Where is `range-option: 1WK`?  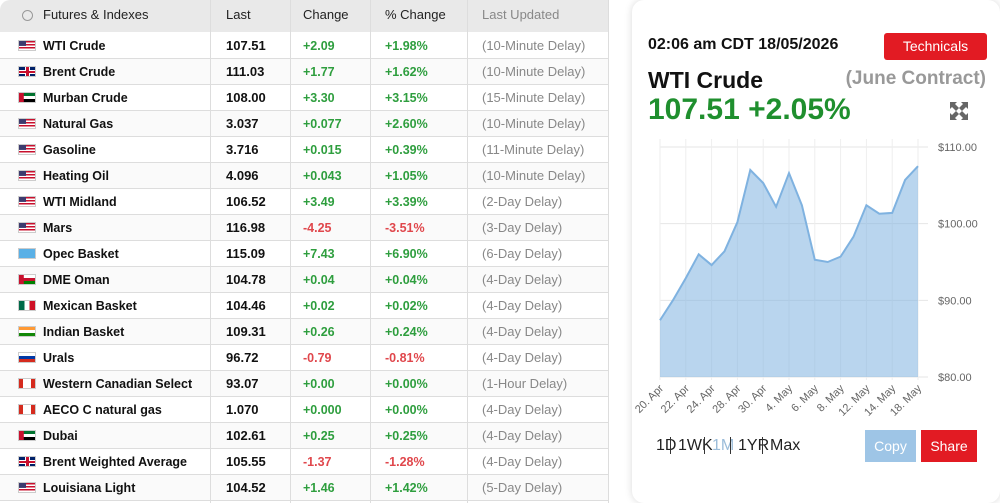
range-option: 1WK is located at coordinates (695, 445).